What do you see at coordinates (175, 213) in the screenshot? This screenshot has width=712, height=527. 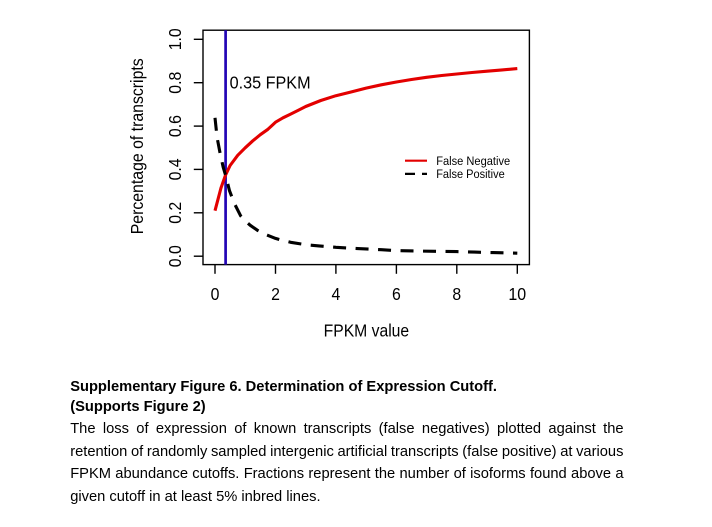 I see `svg-text: 0.2` at bounding box center [175, 213].